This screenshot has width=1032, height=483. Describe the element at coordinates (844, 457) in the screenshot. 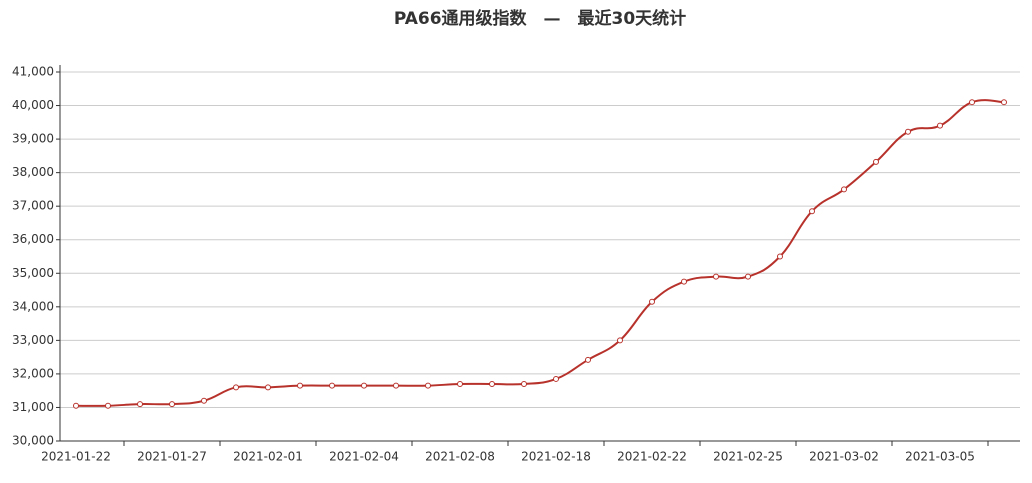

I see `x-tick-label: 2021-03-02` at that location.